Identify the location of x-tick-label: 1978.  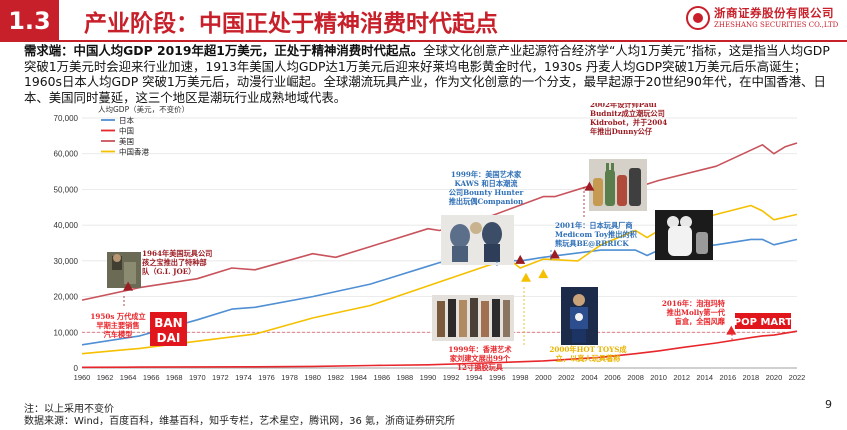
(289, 377).